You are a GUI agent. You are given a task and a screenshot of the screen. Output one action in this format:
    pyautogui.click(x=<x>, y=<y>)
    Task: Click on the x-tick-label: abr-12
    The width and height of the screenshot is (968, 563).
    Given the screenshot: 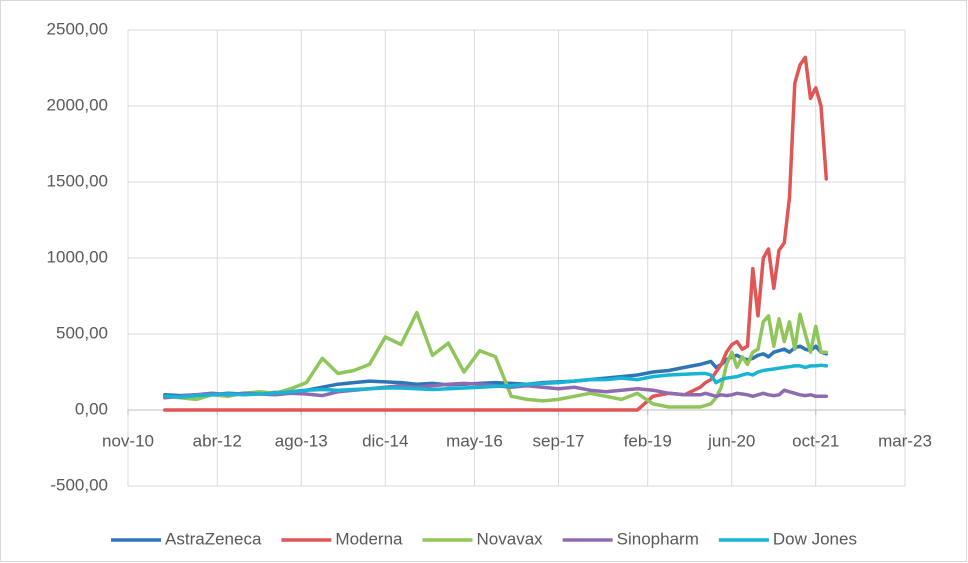 What is the action you would take?
    pyautogui.click(x=217, y=440)
    